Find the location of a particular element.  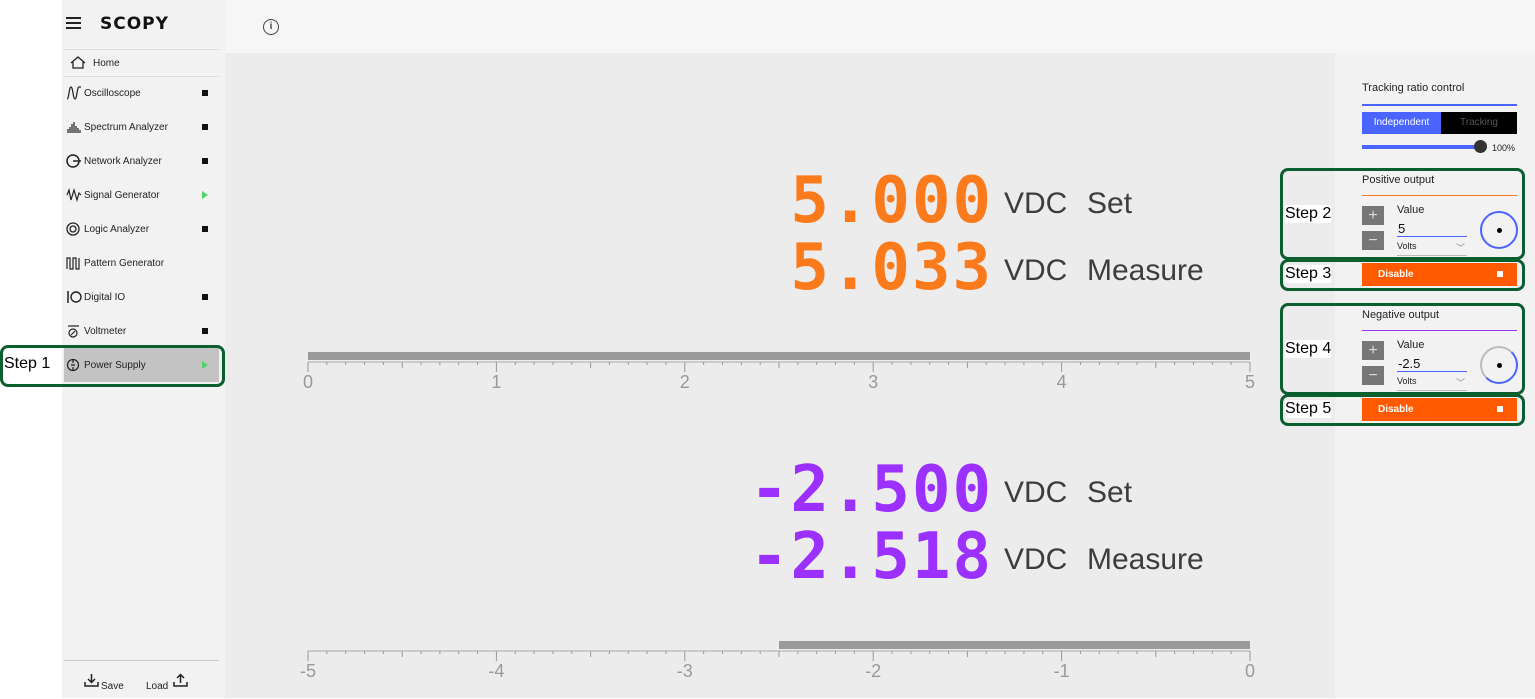

positive-units-select: Volts ﹀ is located at coordinates (1432, 248).